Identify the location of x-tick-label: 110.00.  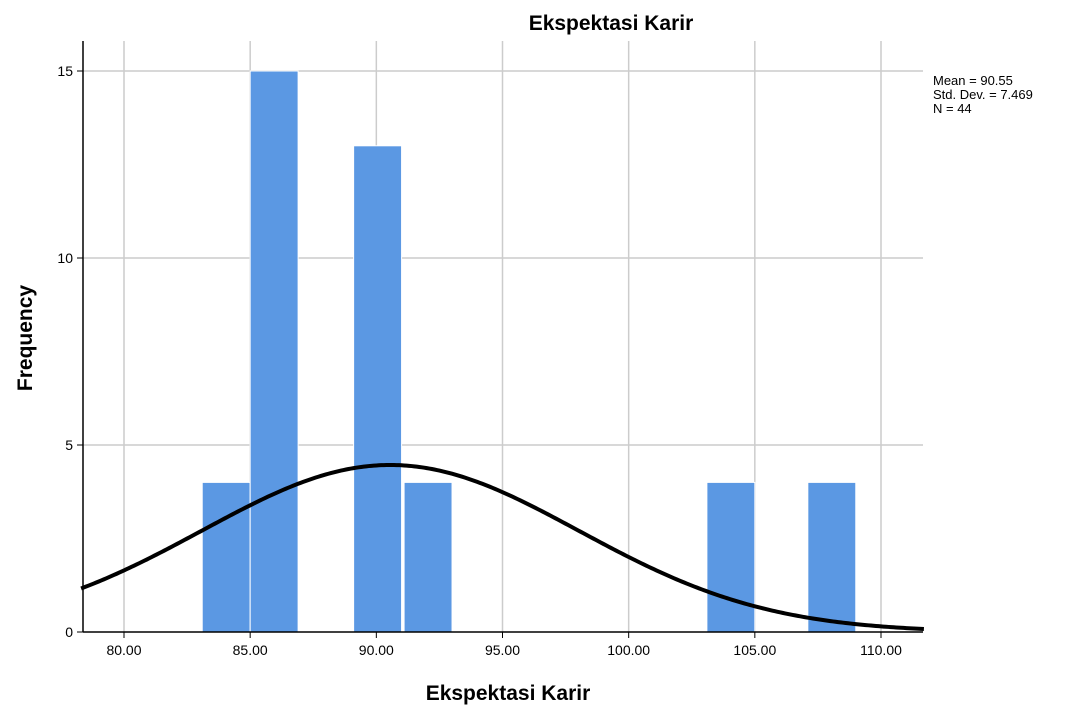
(881, 650).